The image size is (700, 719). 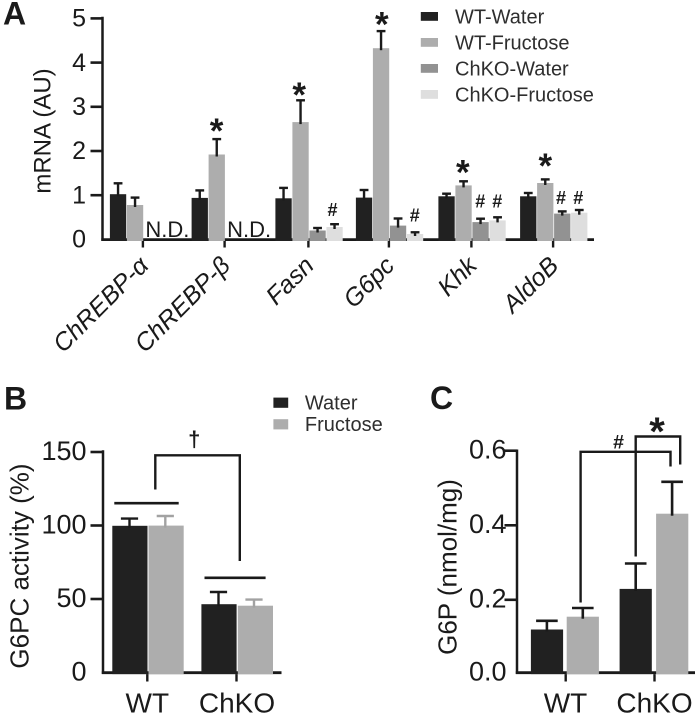 What do you see at coordinates (512, 43) in the screenshot?
I see `svg-text: WT-Fructose` at bounding box center [512, 43].